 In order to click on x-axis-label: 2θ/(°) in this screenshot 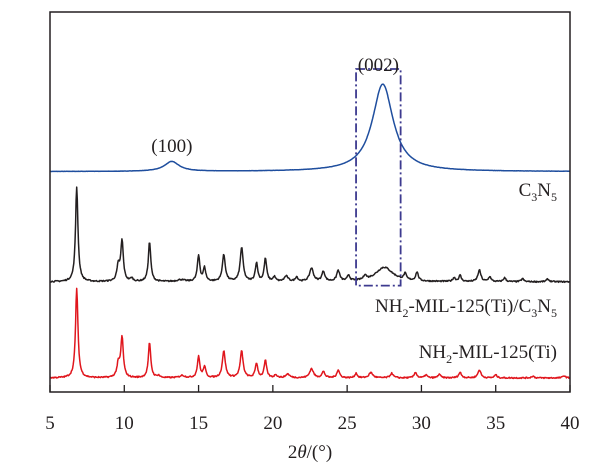, I will do `click(310, 452)`.